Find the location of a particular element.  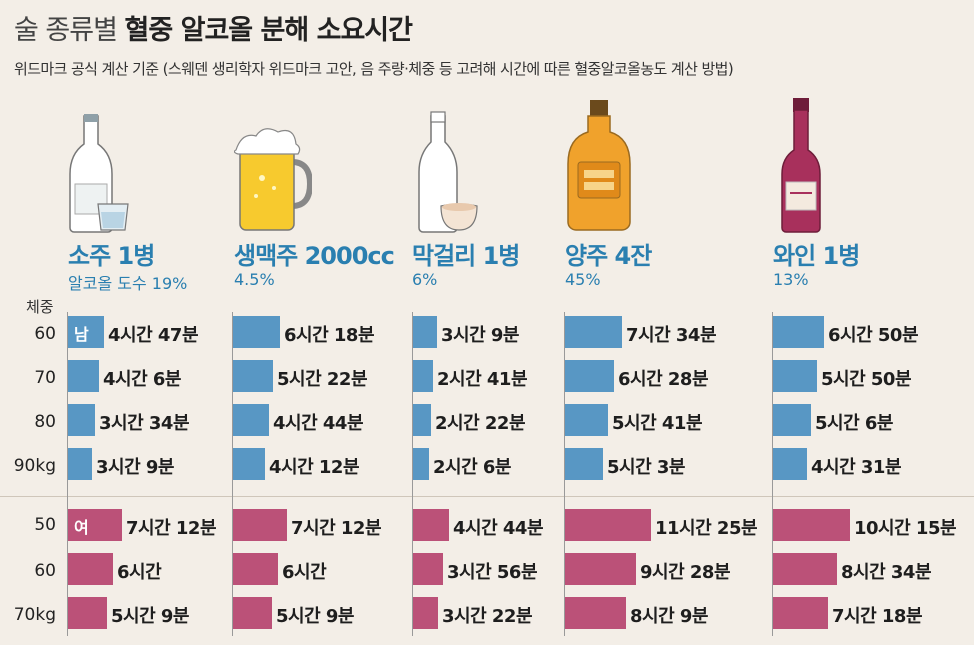

female-bar-value: 11시간 25분 is located at coordinates (706, 528).